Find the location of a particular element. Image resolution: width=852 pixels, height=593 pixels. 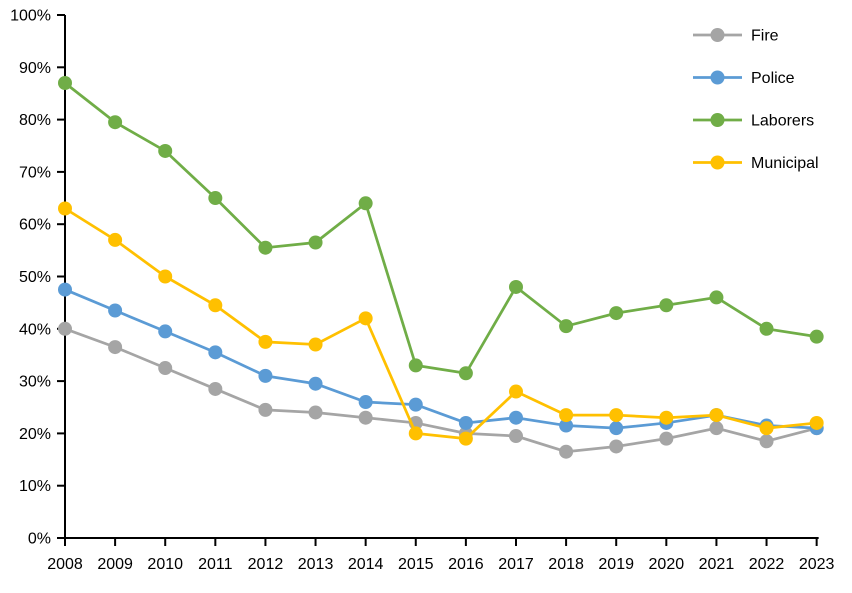

x-axis-tick-label: 2009 is located at coordinates (115, 564).